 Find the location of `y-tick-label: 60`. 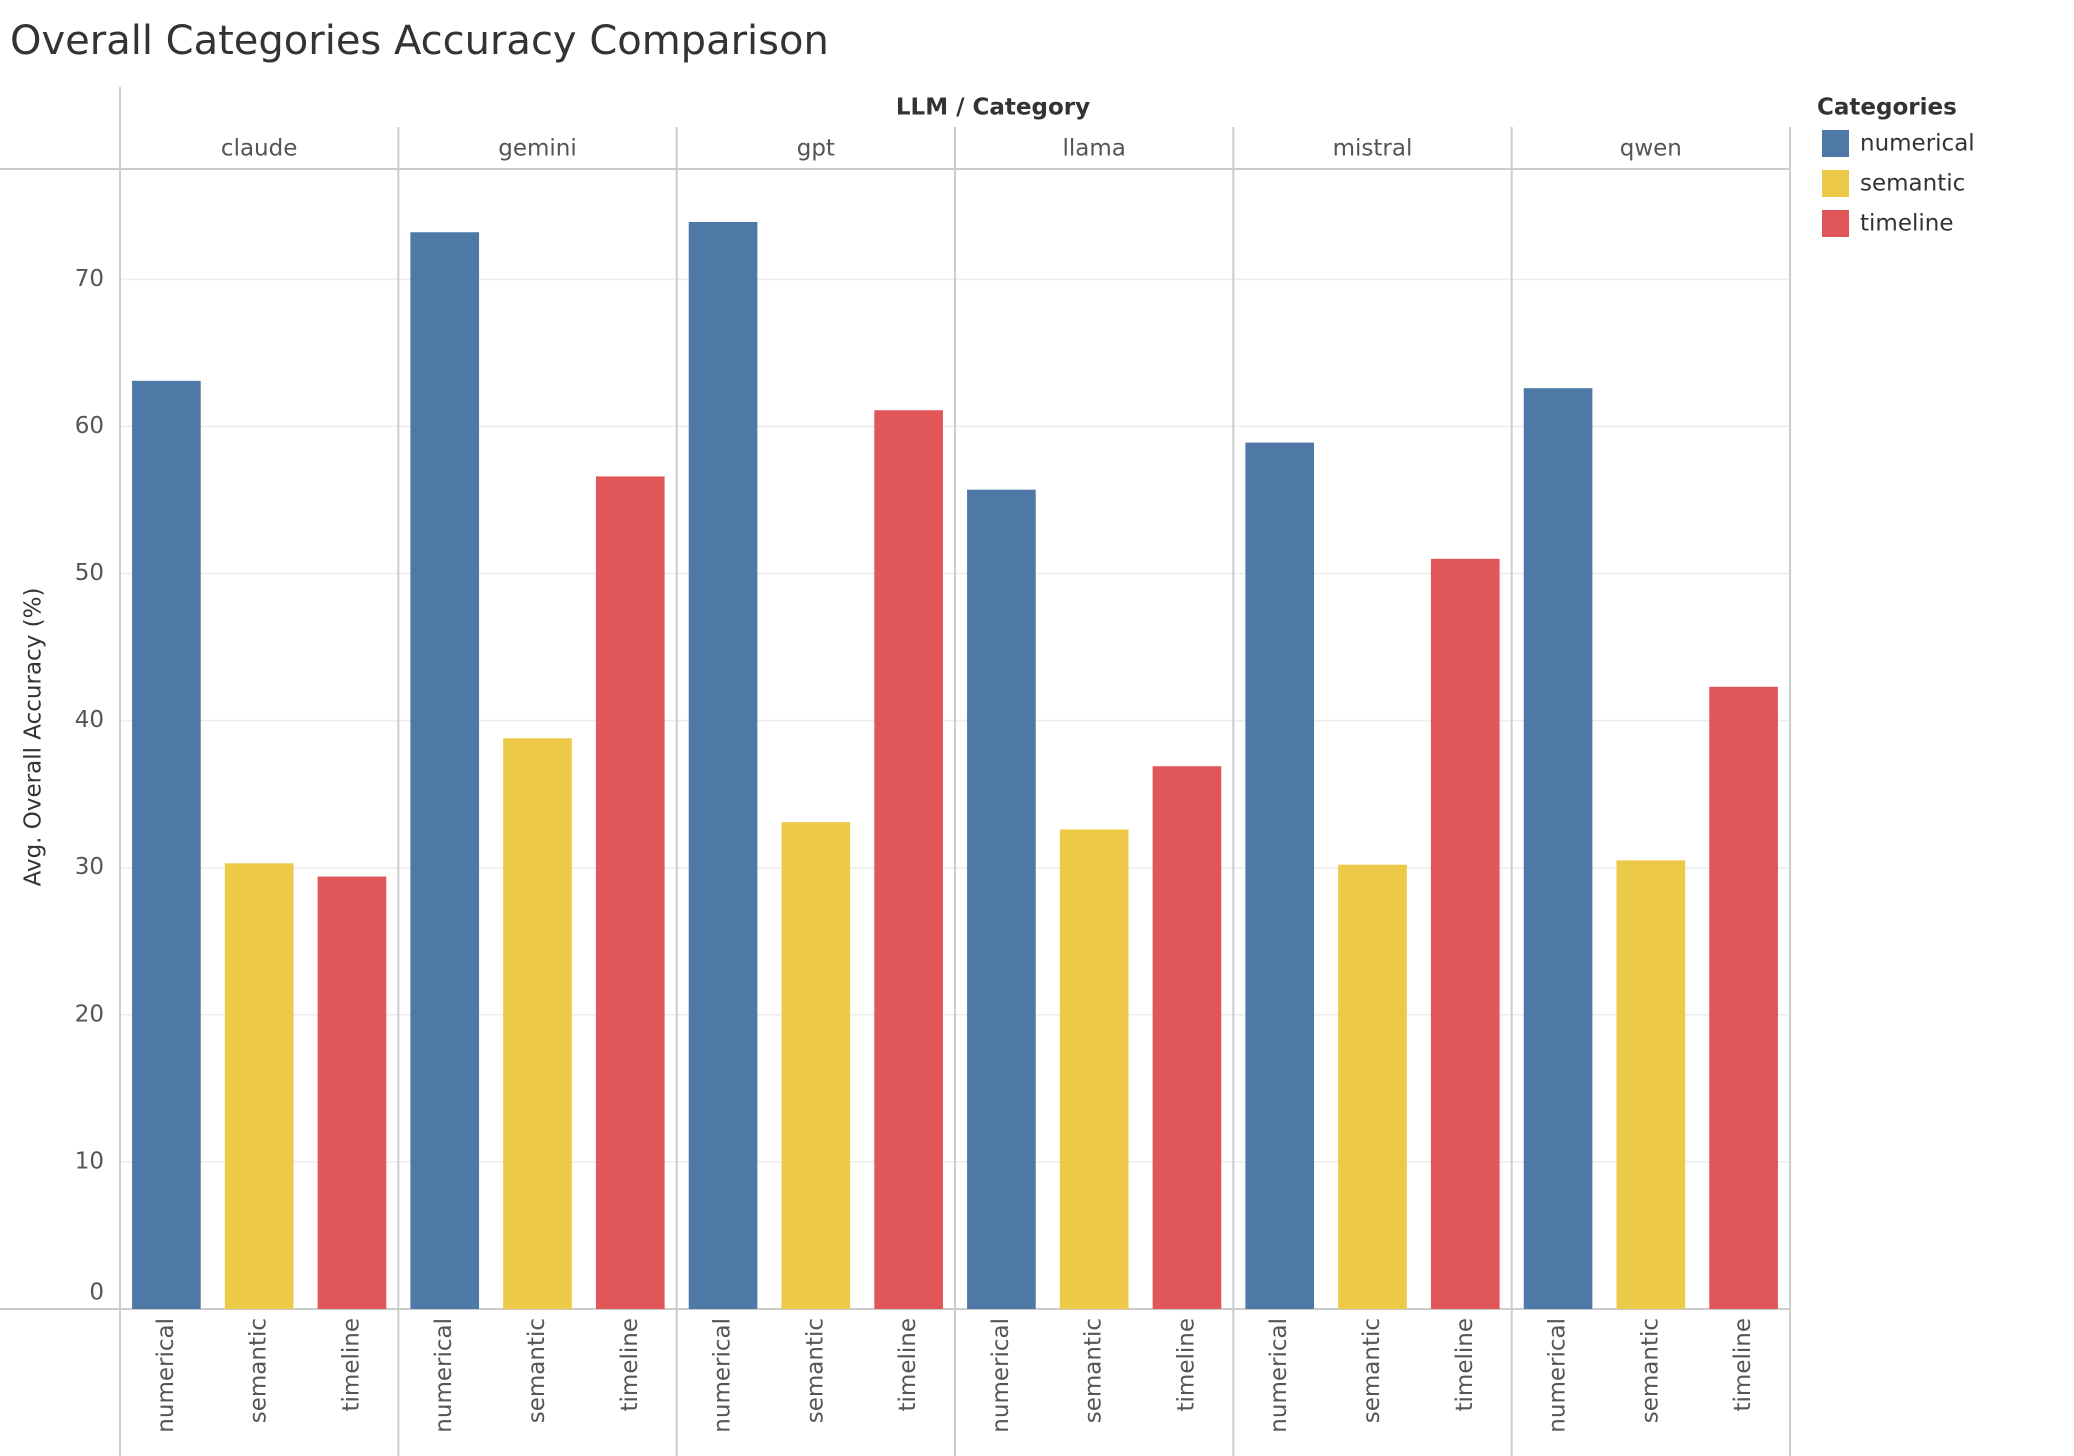

y-tick-label: 60 is located at coordinates (89, 426).